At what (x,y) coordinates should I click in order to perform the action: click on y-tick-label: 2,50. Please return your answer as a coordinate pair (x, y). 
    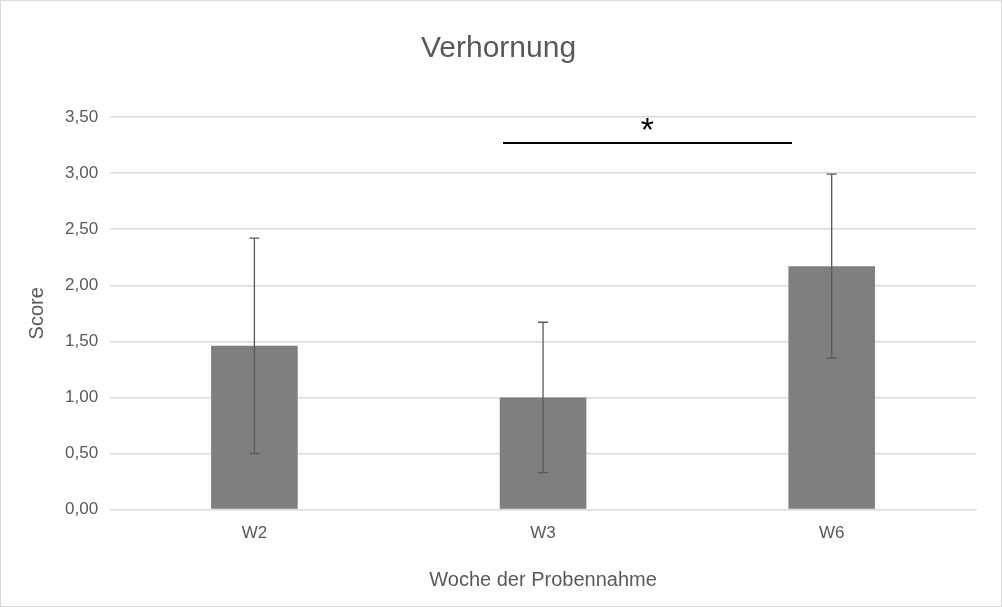
    Looking at the image, I should click on (81, 228).